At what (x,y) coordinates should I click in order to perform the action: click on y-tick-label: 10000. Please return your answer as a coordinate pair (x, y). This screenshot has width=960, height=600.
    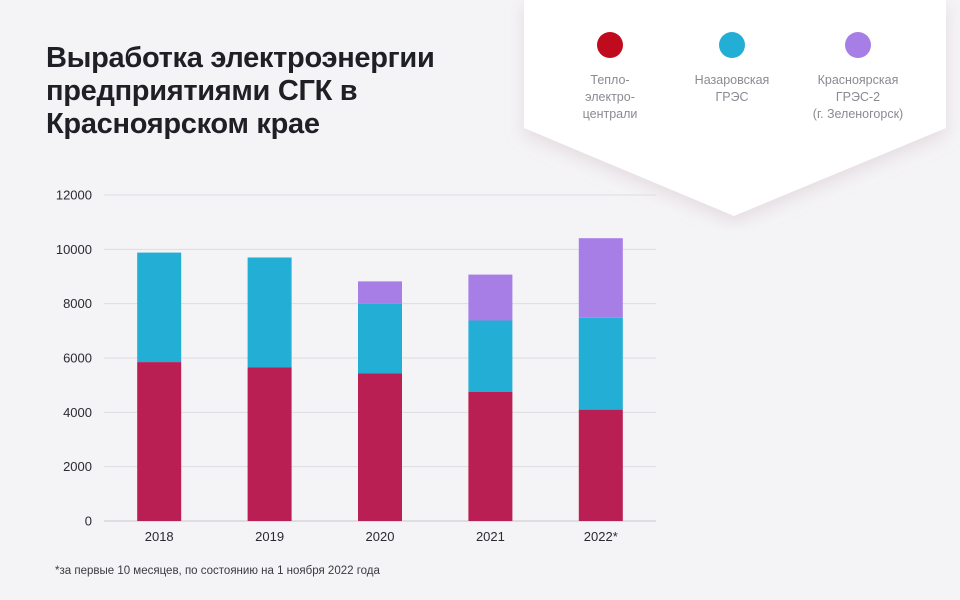
    Looking at the image, I should click on (74, 249).